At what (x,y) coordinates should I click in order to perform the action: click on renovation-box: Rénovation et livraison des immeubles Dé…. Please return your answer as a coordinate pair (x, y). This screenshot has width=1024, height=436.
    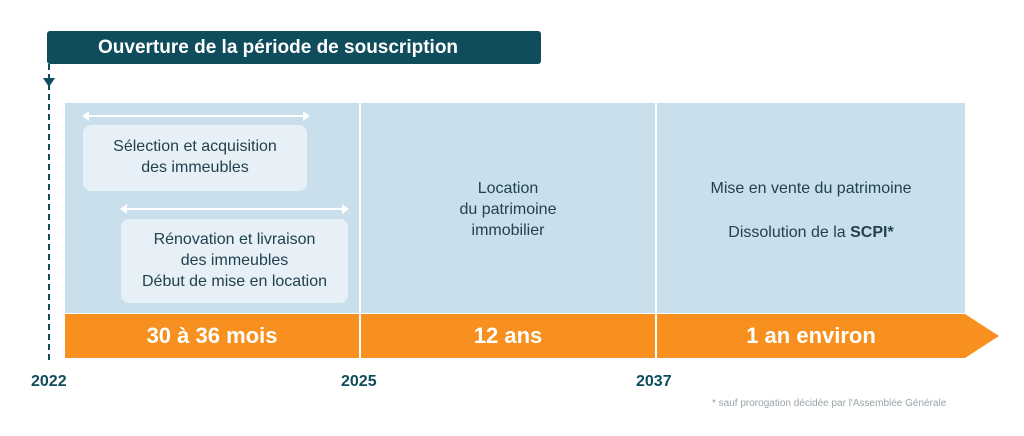
    Looking at the image, I should click on (234, 261).